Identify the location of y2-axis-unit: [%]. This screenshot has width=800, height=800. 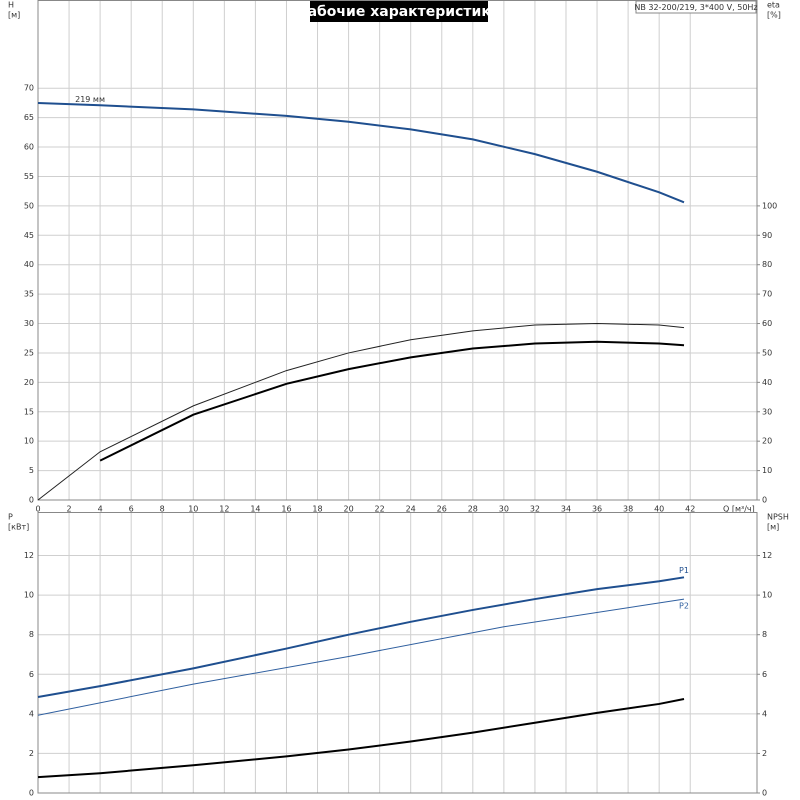
(774, 15).